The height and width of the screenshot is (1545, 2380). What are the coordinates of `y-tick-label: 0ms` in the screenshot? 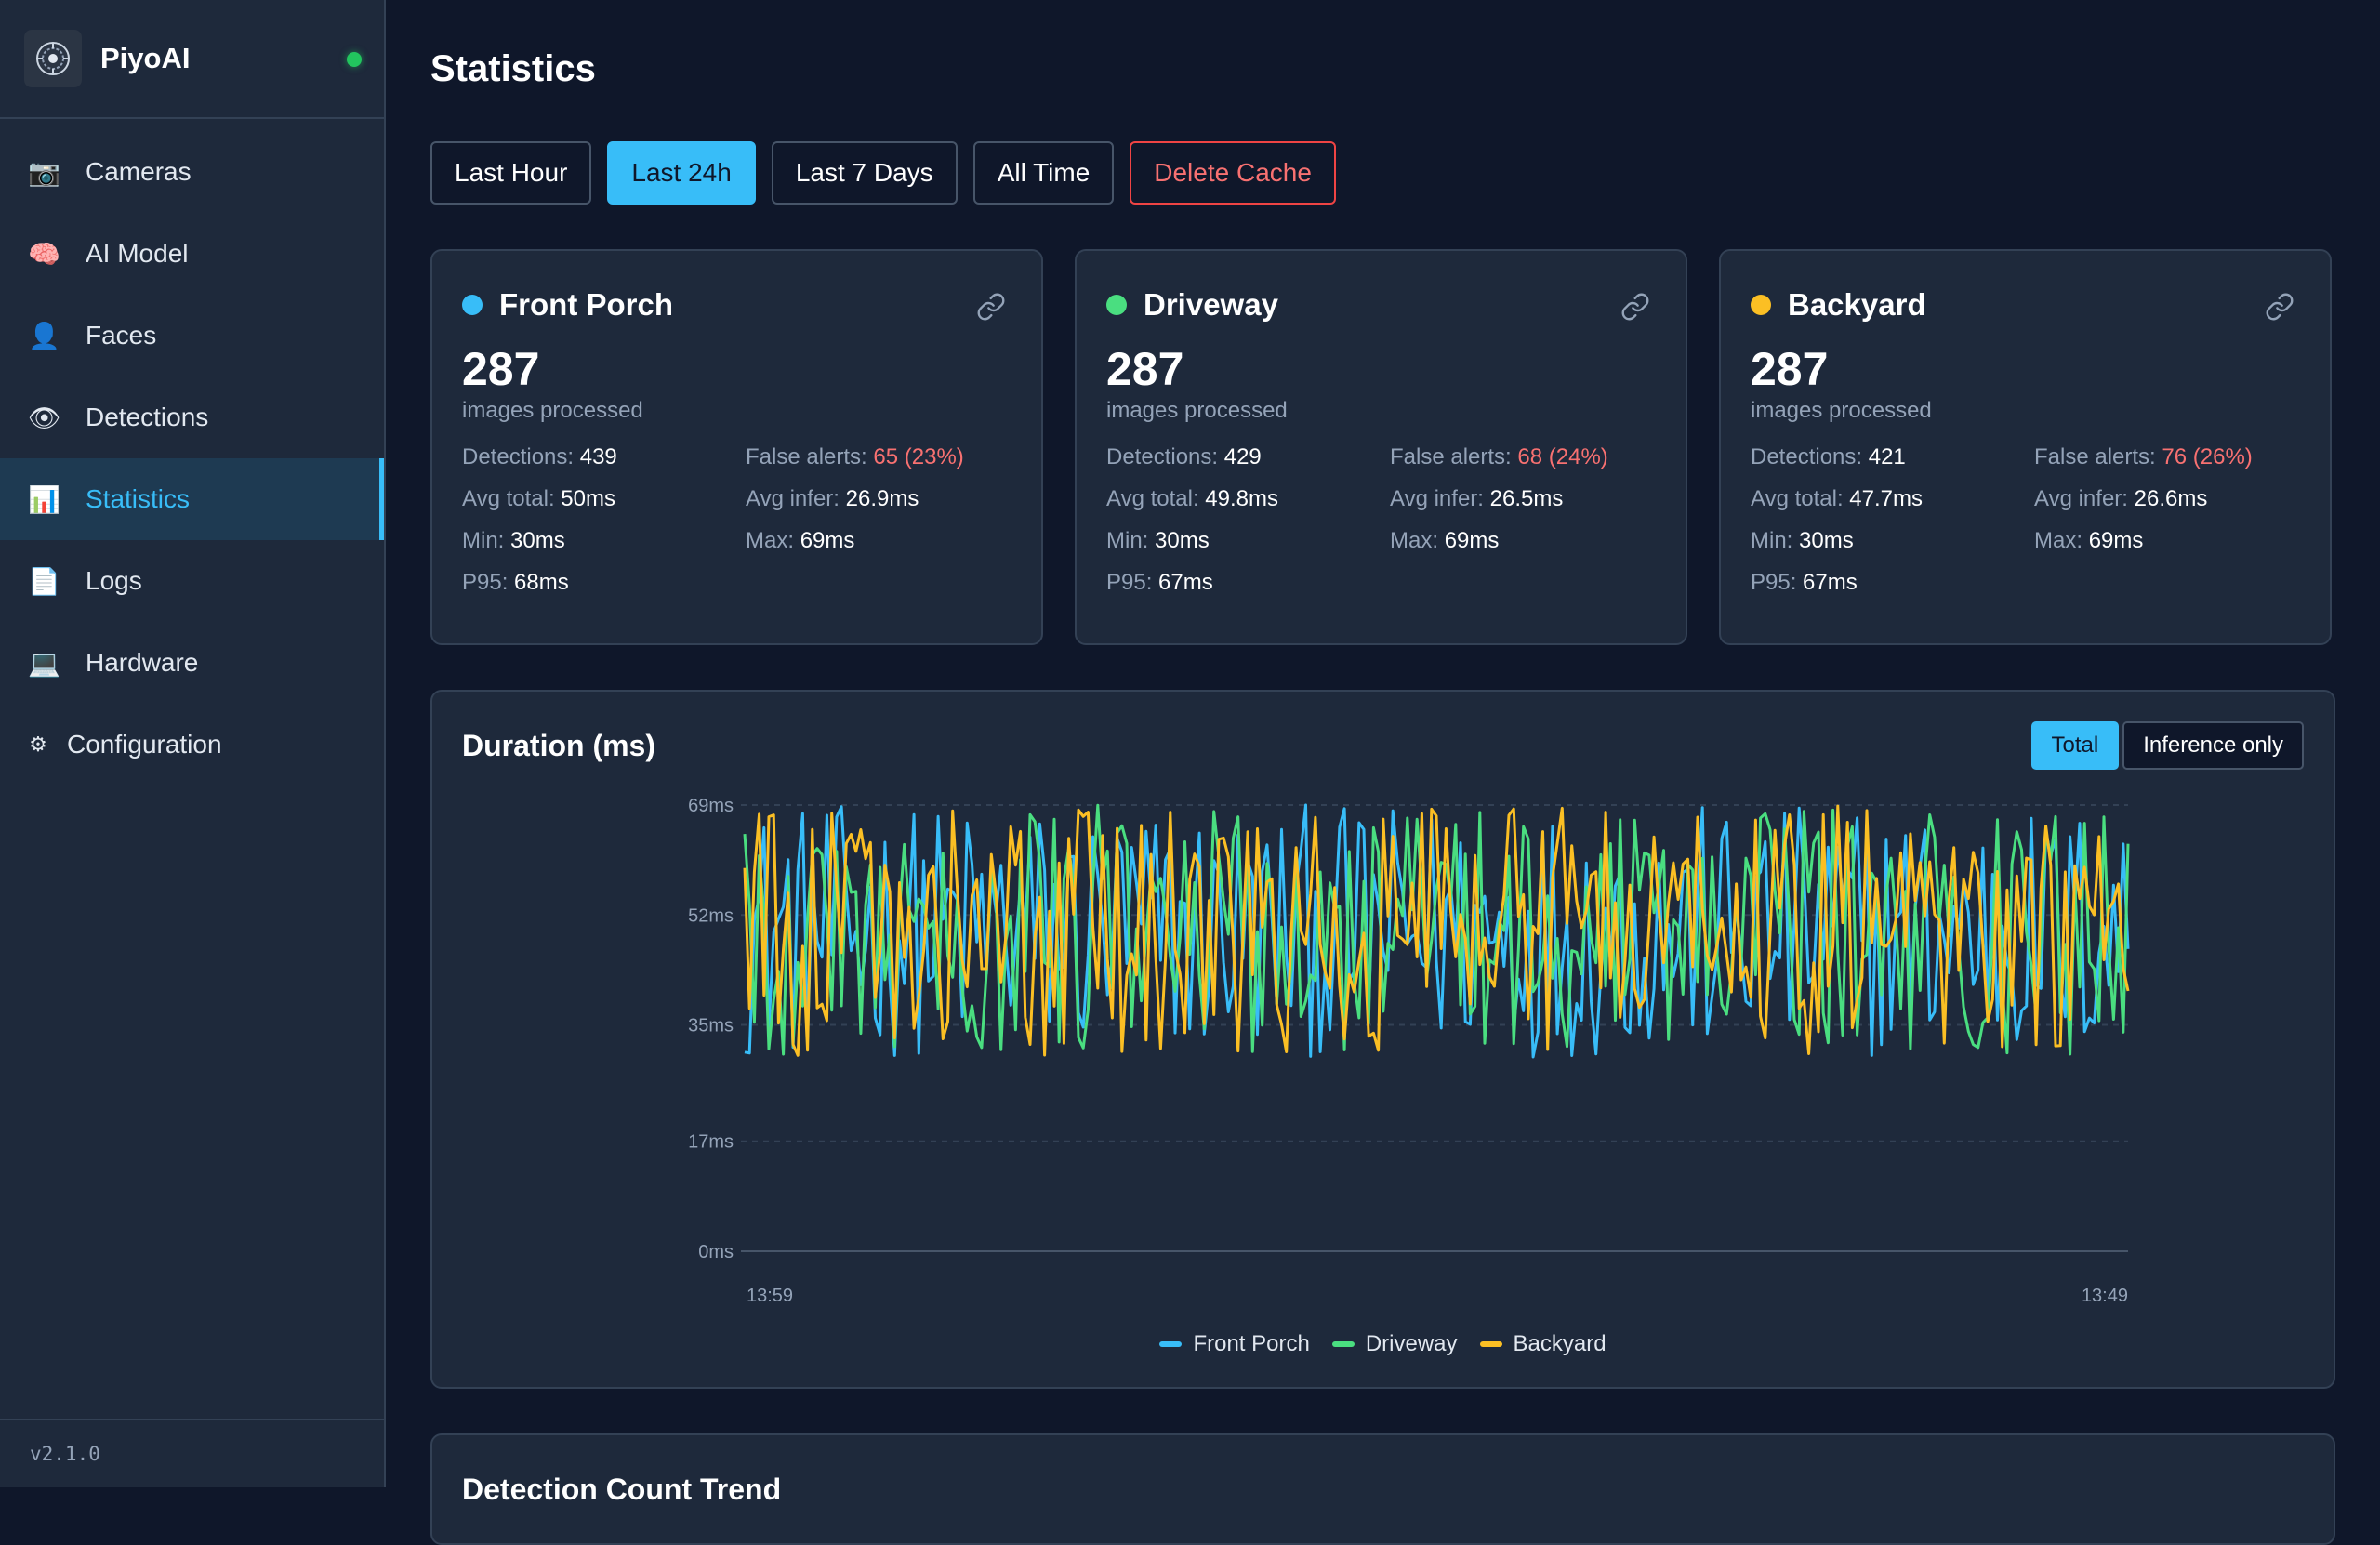 It's located at (716, 1252).